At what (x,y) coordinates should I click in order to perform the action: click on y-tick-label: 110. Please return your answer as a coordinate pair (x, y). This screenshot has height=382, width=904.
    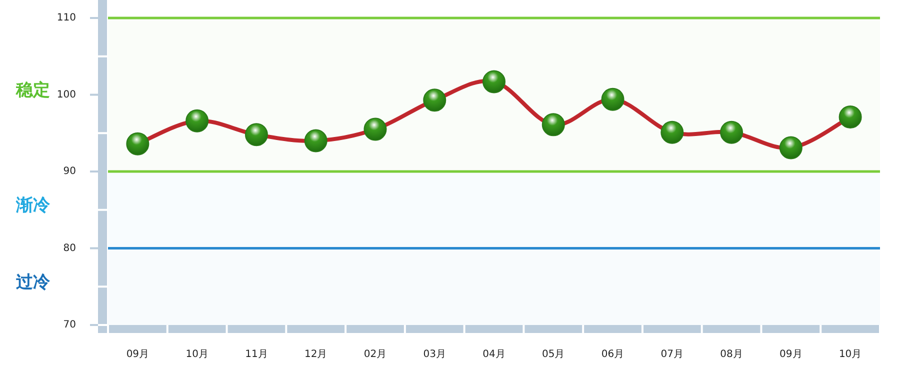
    Looking at the image, I should click on (66, 18).